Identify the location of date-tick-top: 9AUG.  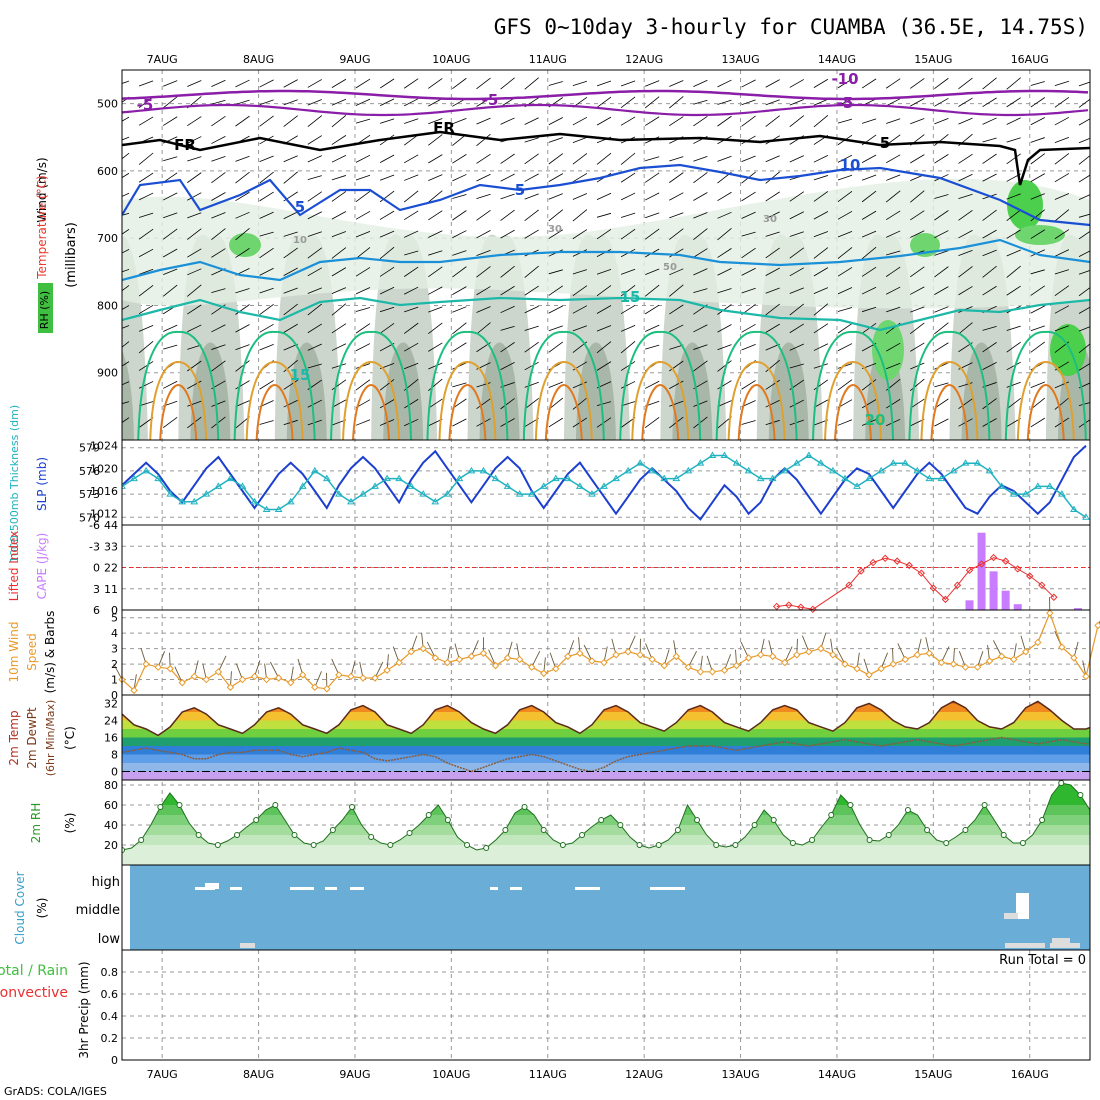
(354, 59).